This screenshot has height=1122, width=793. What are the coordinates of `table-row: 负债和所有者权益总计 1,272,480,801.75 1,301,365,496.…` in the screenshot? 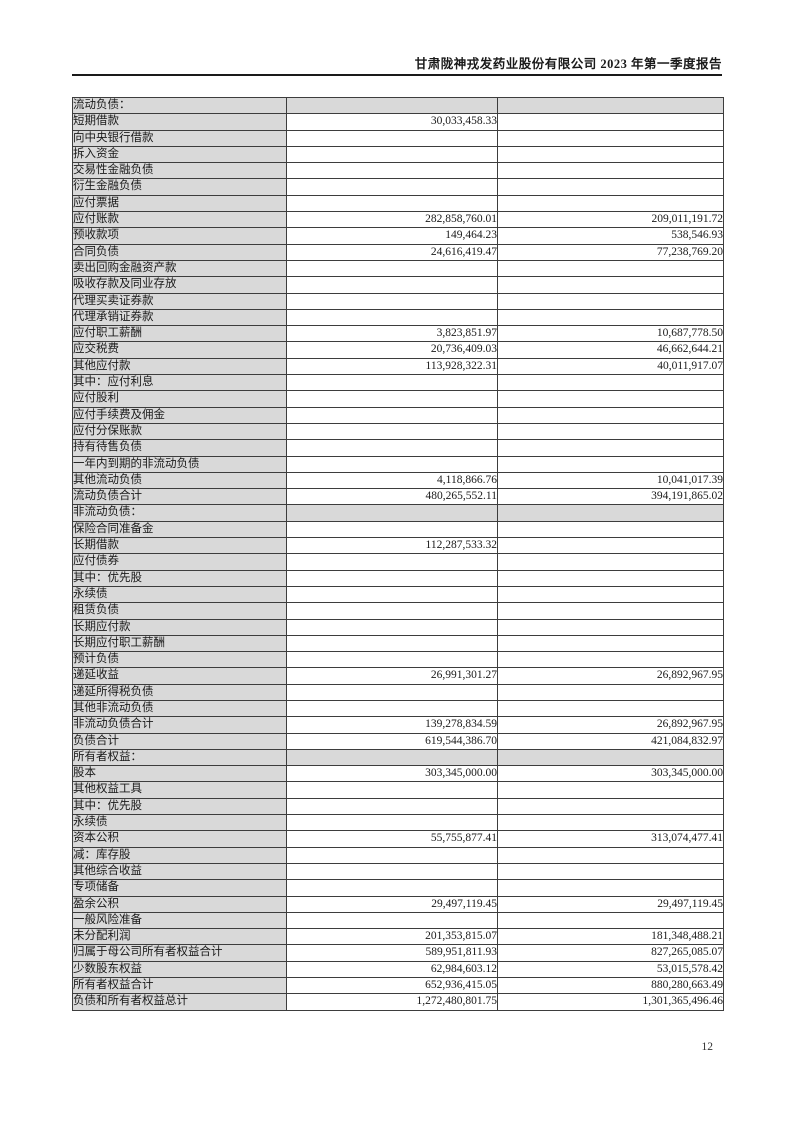 It's located at (398, 1002).